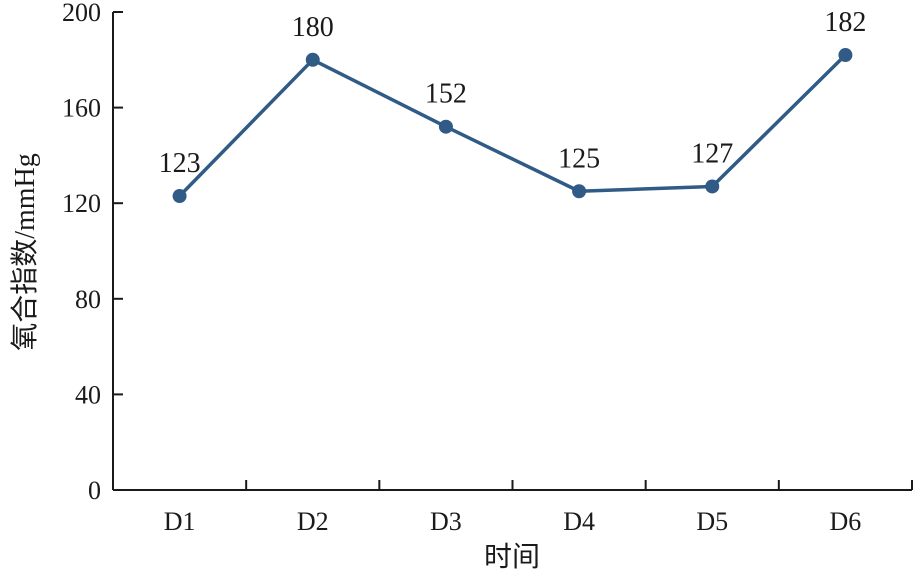 The width and height of the screenshot is (914, 573). Describe the element at coordinates (579, 521) in the screenshot. I see `x-tick-label: D4` at that location.